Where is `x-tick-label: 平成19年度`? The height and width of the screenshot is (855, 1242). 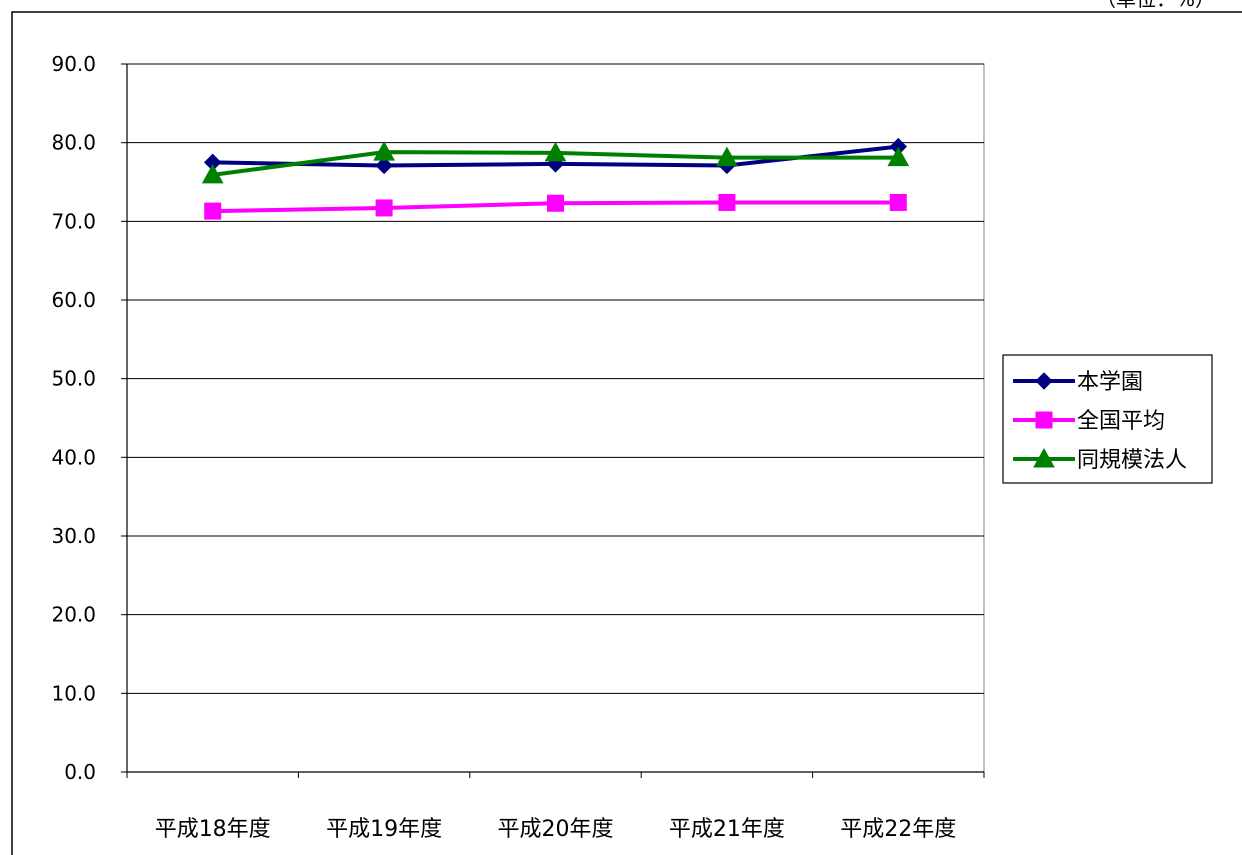 x-tick-label: 平成19年度 is located at coordinates (384, 829).